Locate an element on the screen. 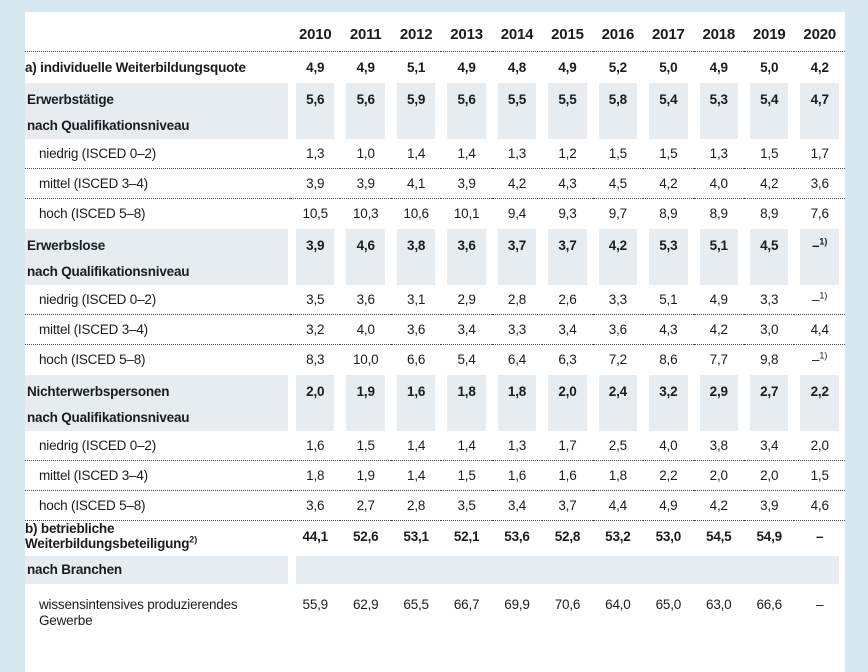 The height and width of the screenshot is (672, 868). value-text: 6,3 is located at coordinates (567, 360).